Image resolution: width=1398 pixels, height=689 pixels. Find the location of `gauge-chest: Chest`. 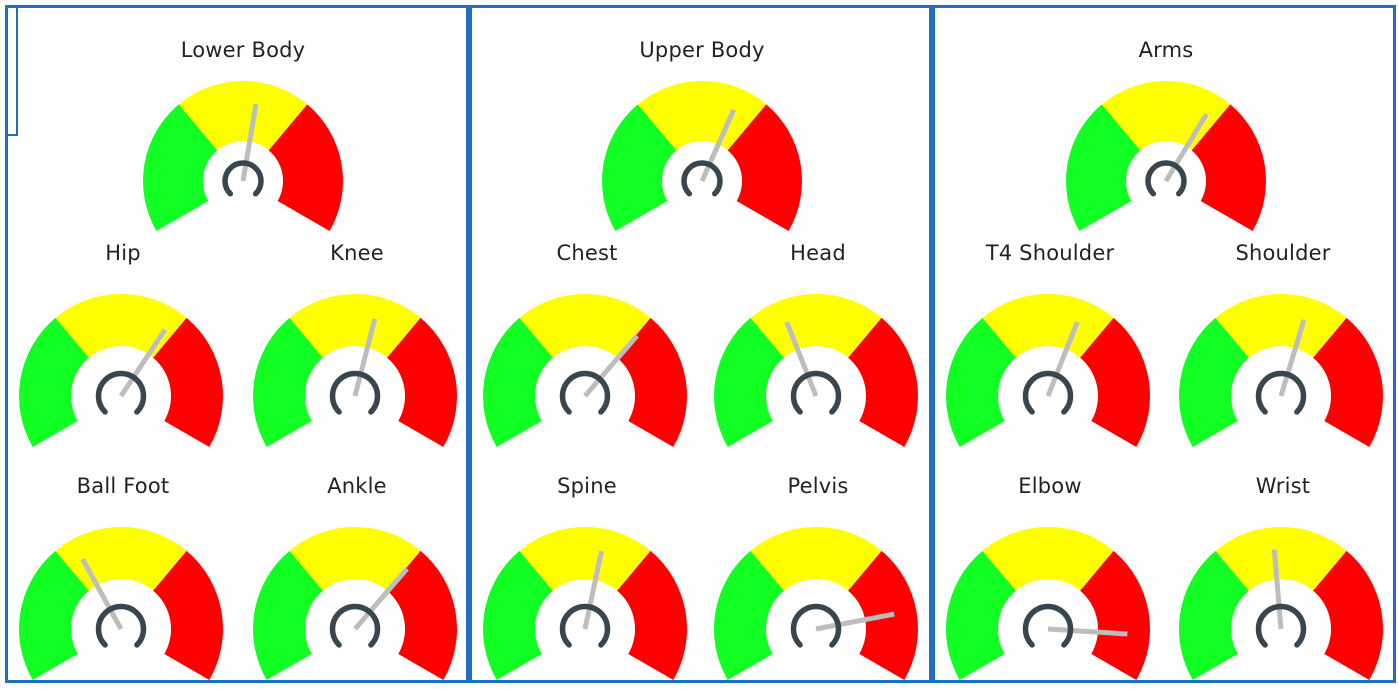

gauge-chest: Chest is located at coordinates (587, 351).